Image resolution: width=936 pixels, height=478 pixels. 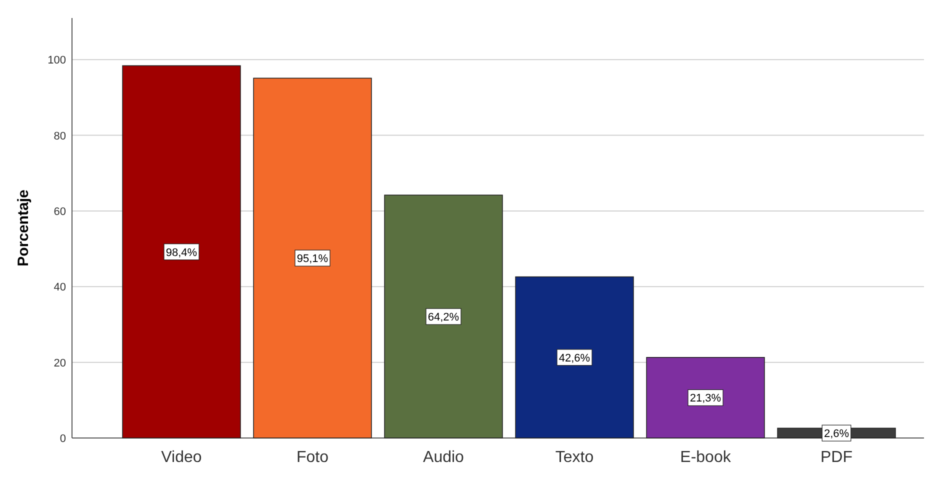 What do you see at coordinates (60, 288) in the screenshot?
I see `y-tick-label: 40` at bounding box center [60, 288].